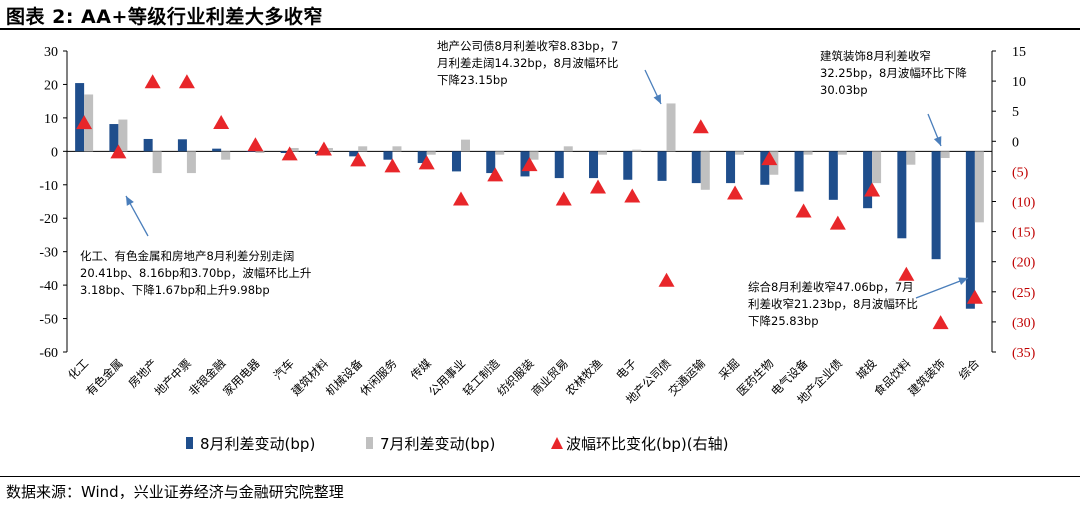 This screenshot has width=1080, height=505. Describe the element at coordinates (729, 369) in the screenshot. I see `category-label: 采掘` at that location.